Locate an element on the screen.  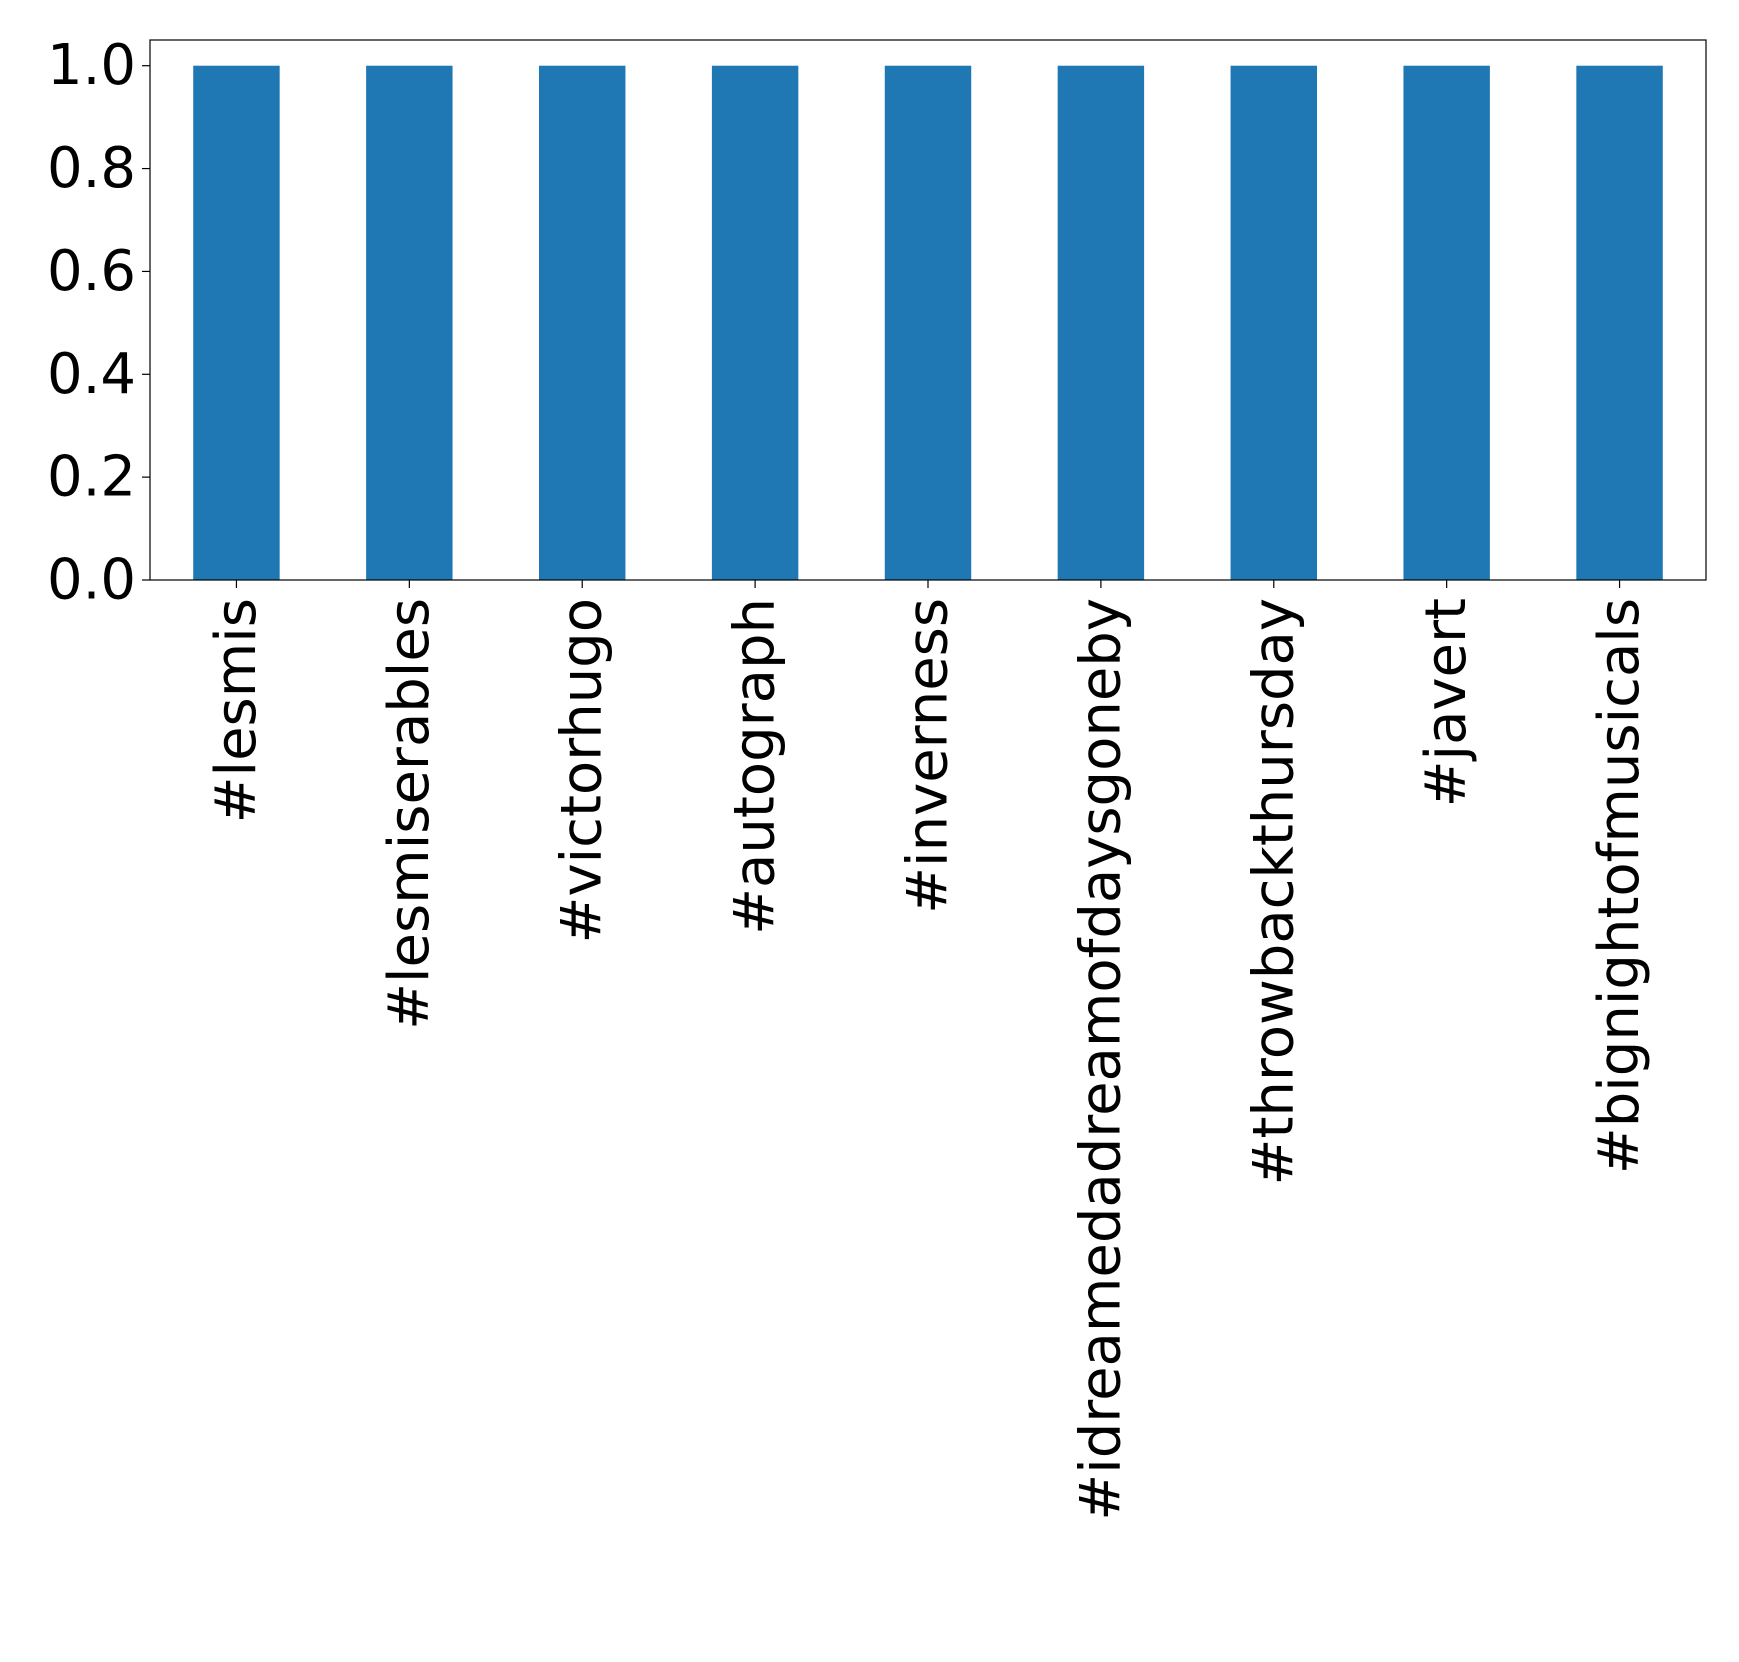
y-tick-label-0: 0.0 is located at coordinates (91, 580).